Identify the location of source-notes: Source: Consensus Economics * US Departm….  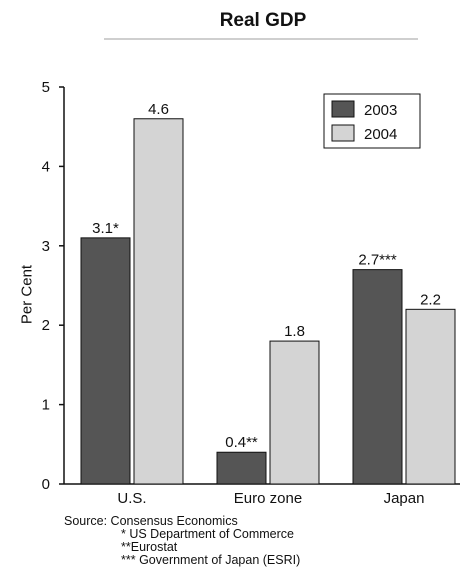
(182, 541).